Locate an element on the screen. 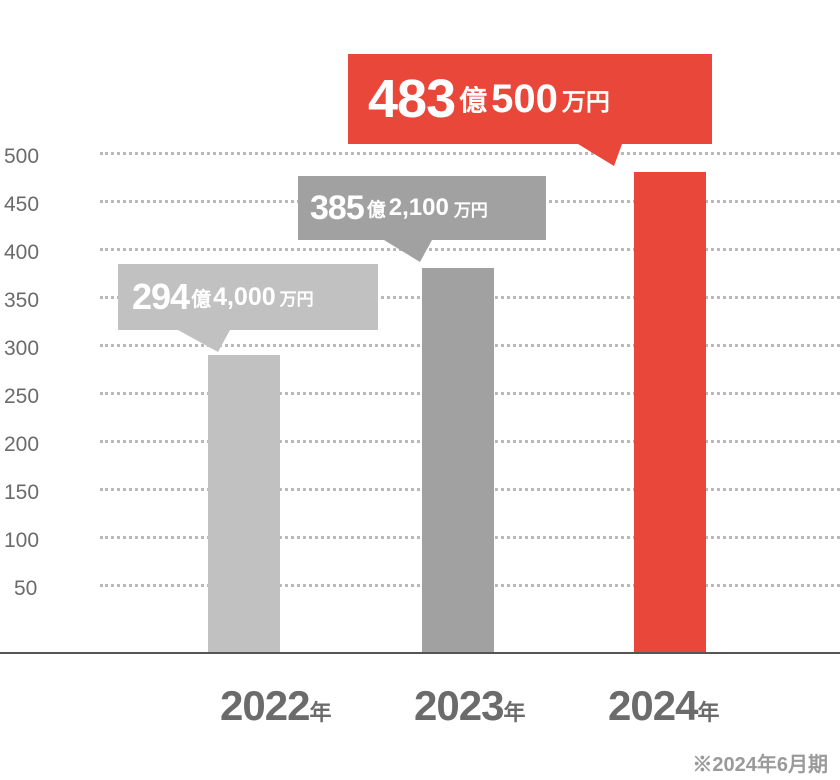 Image resolution: width=840 pixels, height=780 pixels. x-axis-baseline is located at coordinates (420, 653).